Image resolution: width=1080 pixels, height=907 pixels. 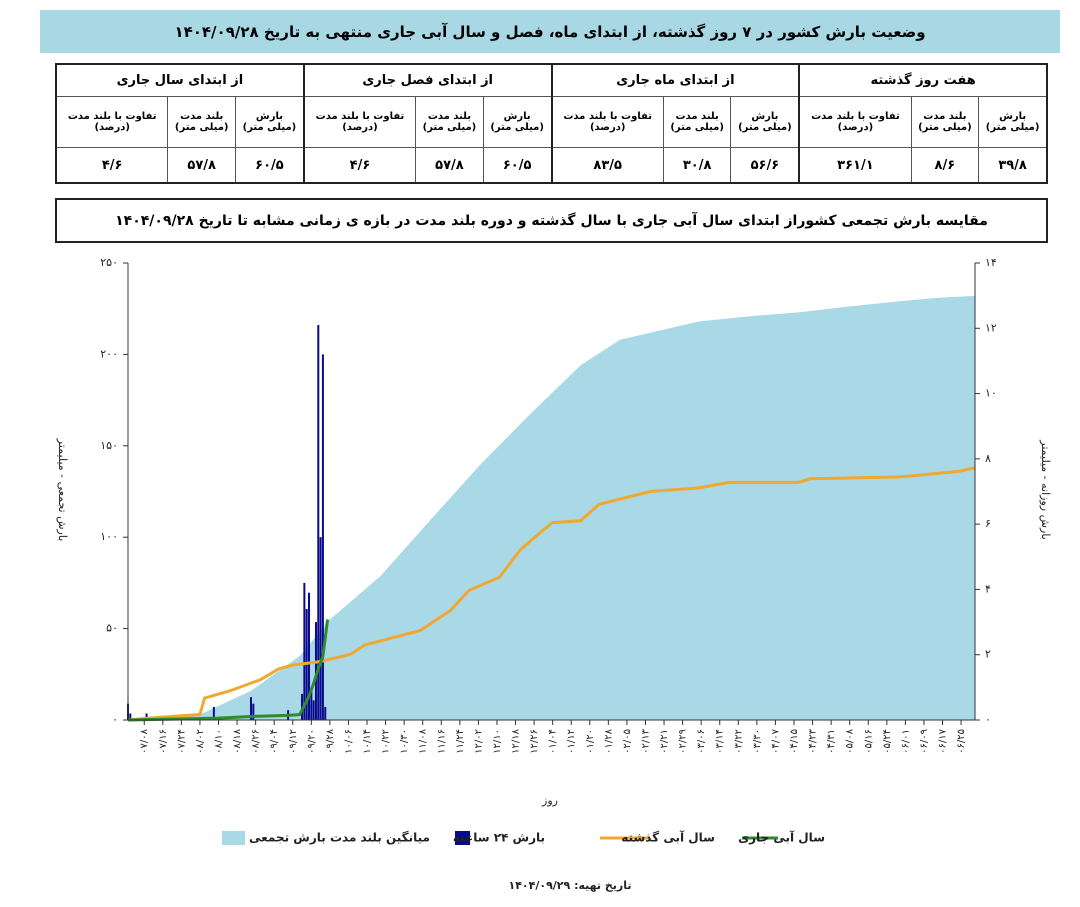 I want to click on x-tick-label: ۰۷/۰۸, so click(x=144, y=740).